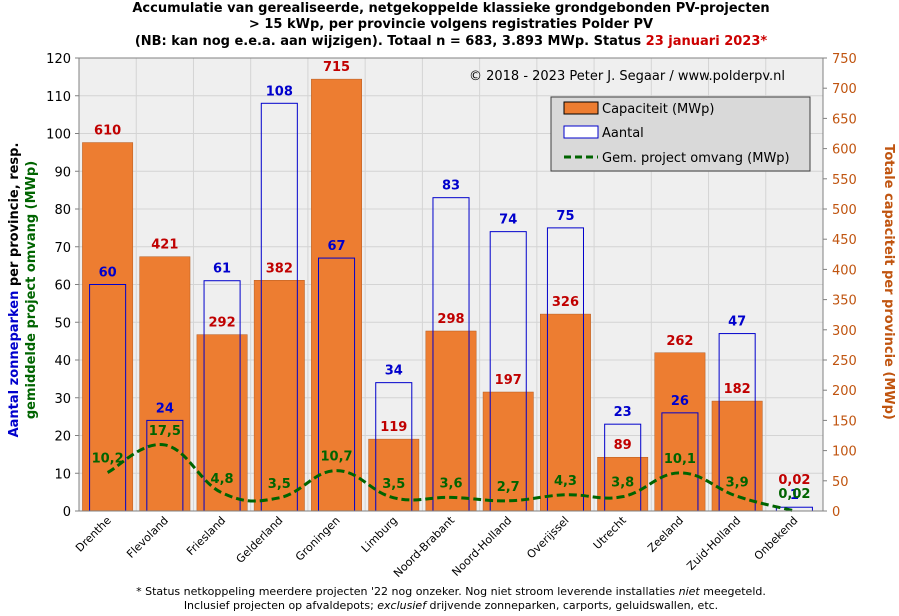 The height and width of the screenshot is (616, 899). What do you see at coordinates (844, 210) in the screenshot?
I see `right-tick-label: 500` at bounding box center [844, 210].